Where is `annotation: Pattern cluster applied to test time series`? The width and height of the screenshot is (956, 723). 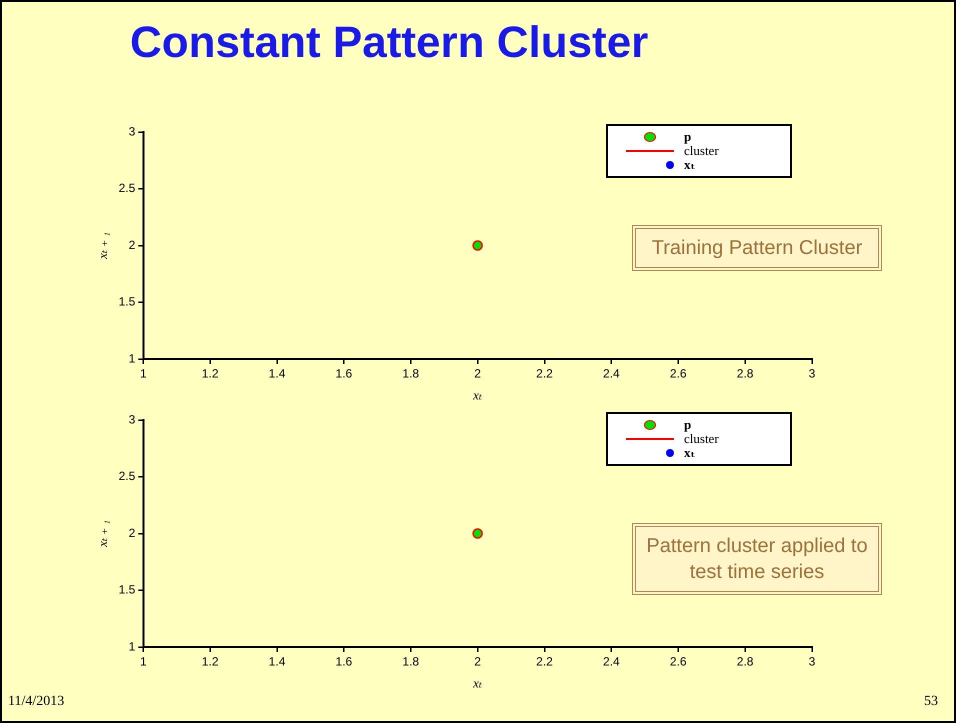 annotation: Pattern cluster applied to test time series is located at coordinates (757, 559).